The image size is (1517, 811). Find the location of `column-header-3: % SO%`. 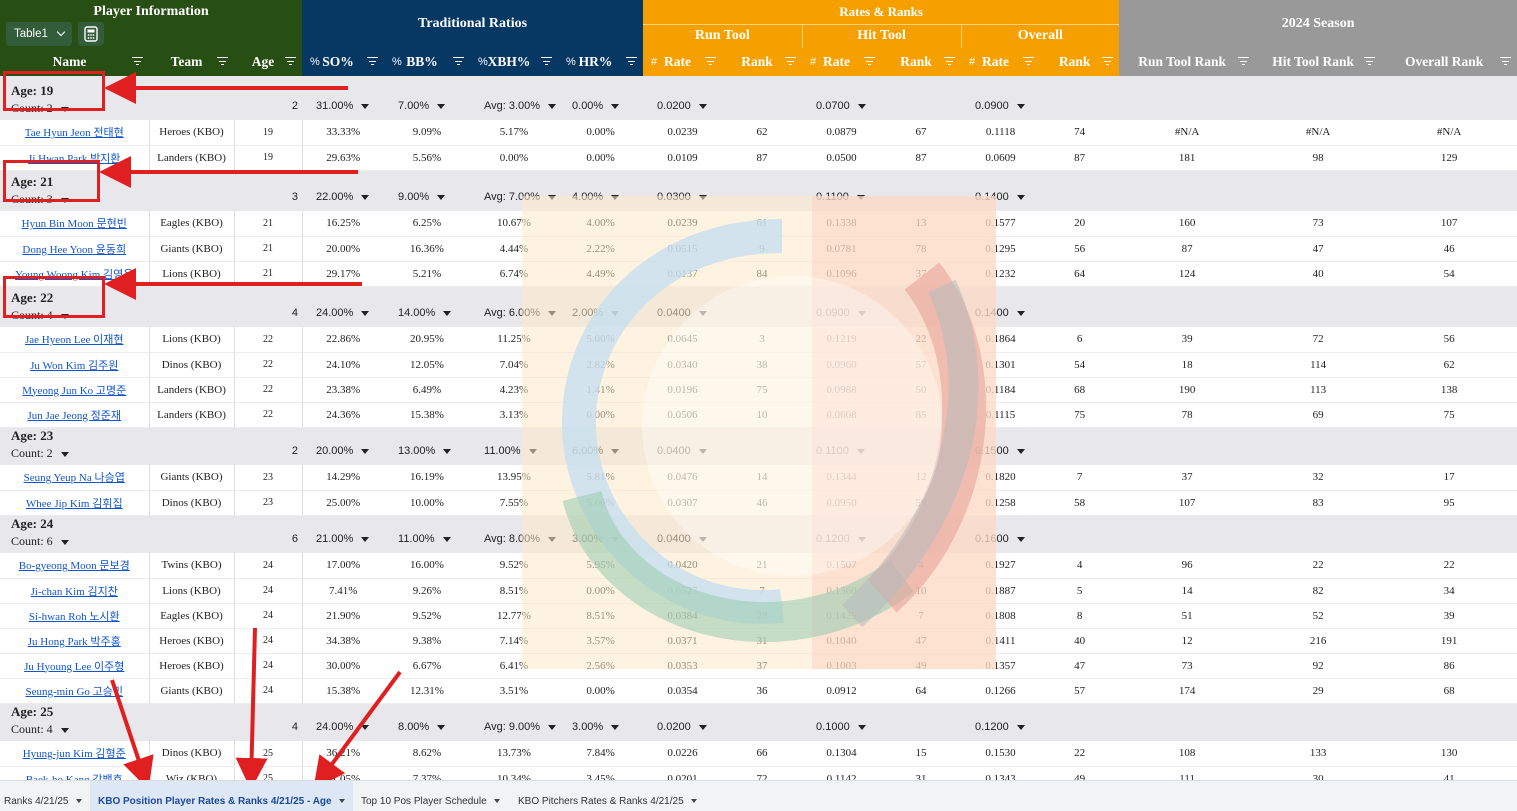

column-header-3: % SO% is located at coordinates (343, 62).